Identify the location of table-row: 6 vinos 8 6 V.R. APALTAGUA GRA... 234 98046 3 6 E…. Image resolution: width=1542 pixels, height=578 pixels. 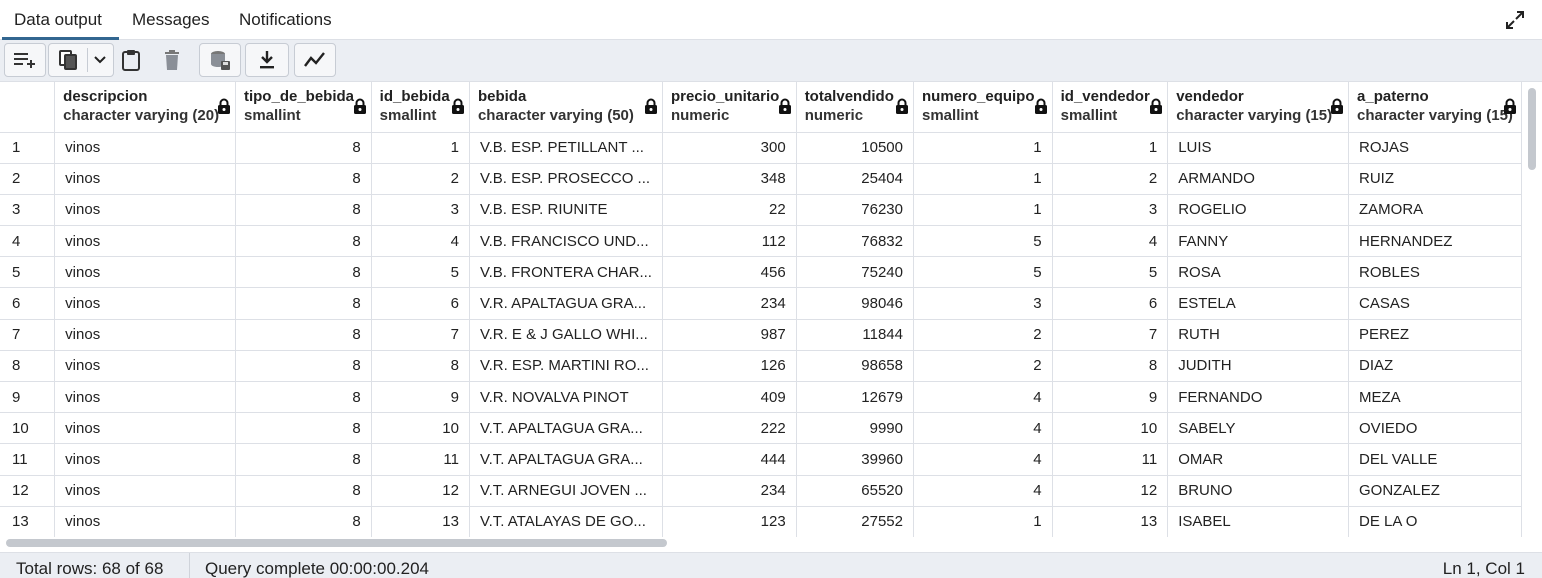
(761, 303).